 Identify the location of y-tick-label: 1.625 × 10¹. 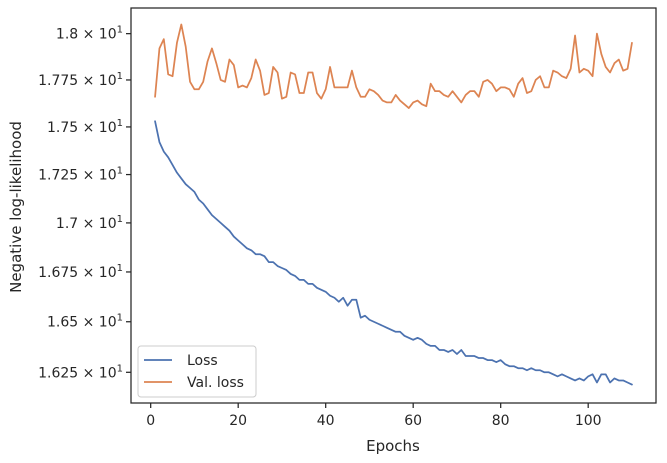
(80, 372).